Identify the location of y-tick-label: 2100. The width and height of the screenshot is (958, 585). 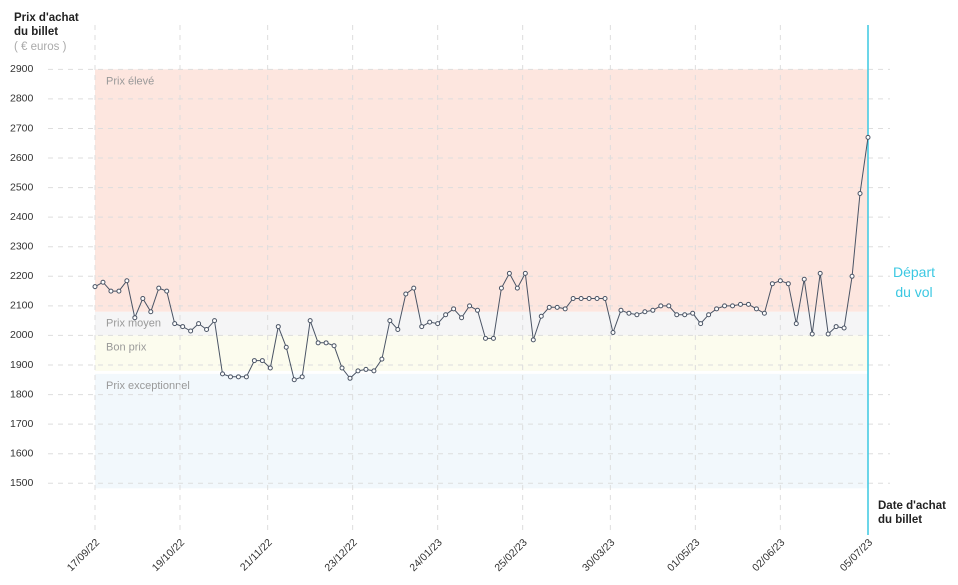
(22, 306).